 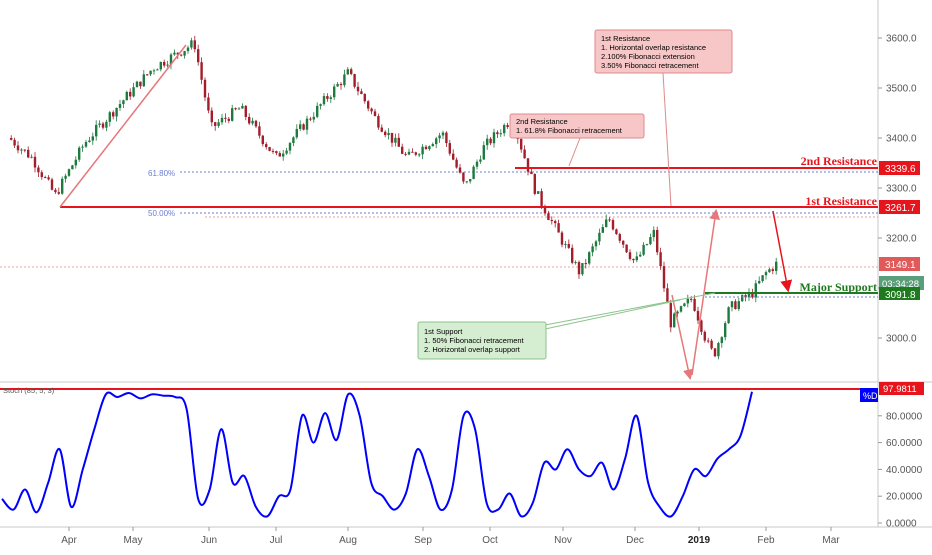 What do you see at coordinates (348, 540) in the screenshot?
I see `time-tick-label: Aug` at bounding box center [348, 540].